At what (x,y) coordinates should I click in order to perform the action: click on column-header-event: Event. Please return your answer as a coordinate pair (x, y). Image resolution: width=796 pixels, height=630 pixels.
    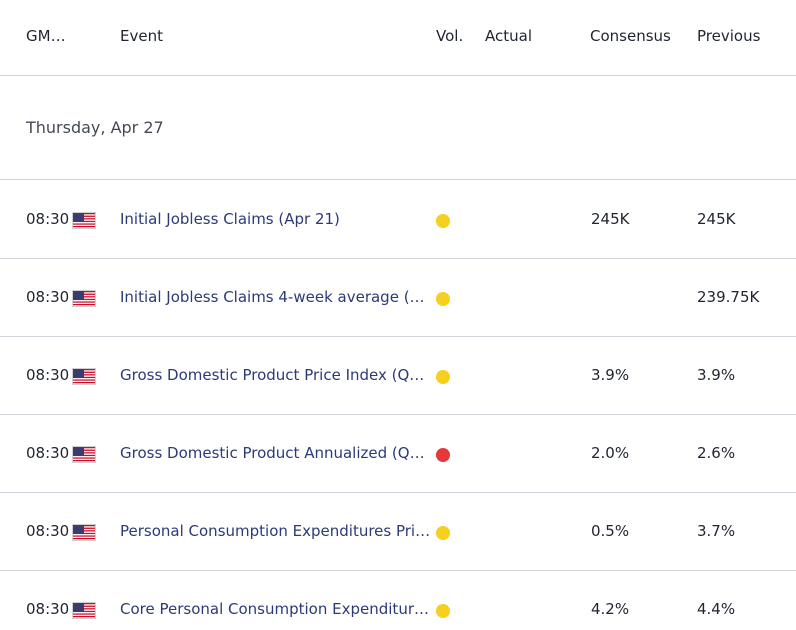
    Looking at the image, I should click on (141, 36).